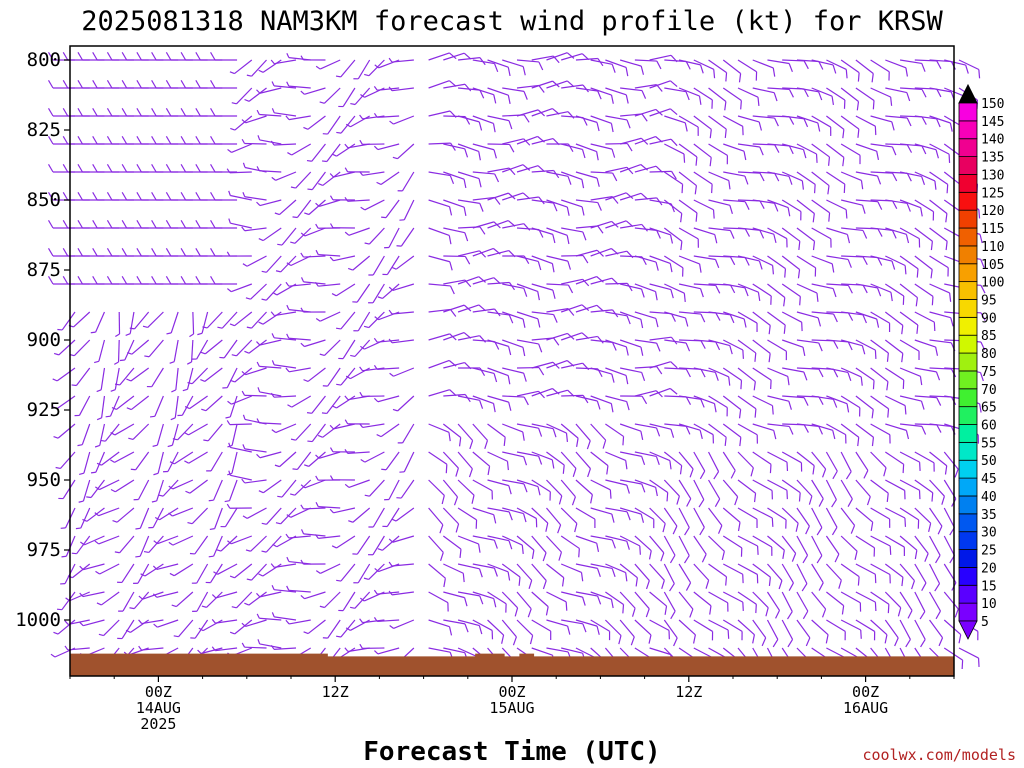 This screenshot has width=1024, height=768. I want to click on colorbar-label: 80, so click(989, 354).